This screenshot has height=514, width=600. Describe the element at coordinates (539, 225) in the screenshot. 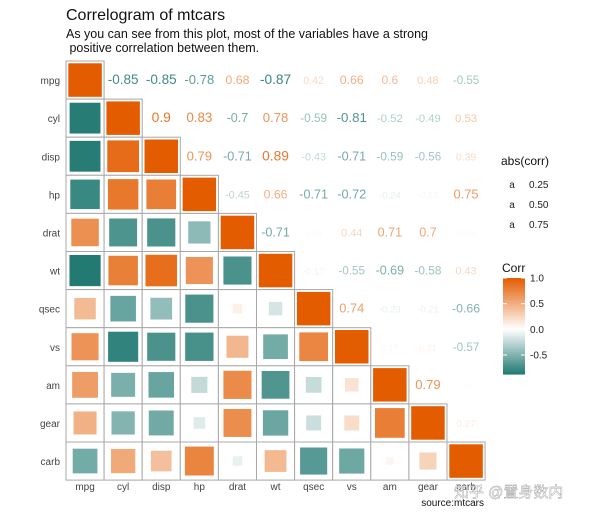

I see `size-legend-label-0.75: 0.75` at that location.